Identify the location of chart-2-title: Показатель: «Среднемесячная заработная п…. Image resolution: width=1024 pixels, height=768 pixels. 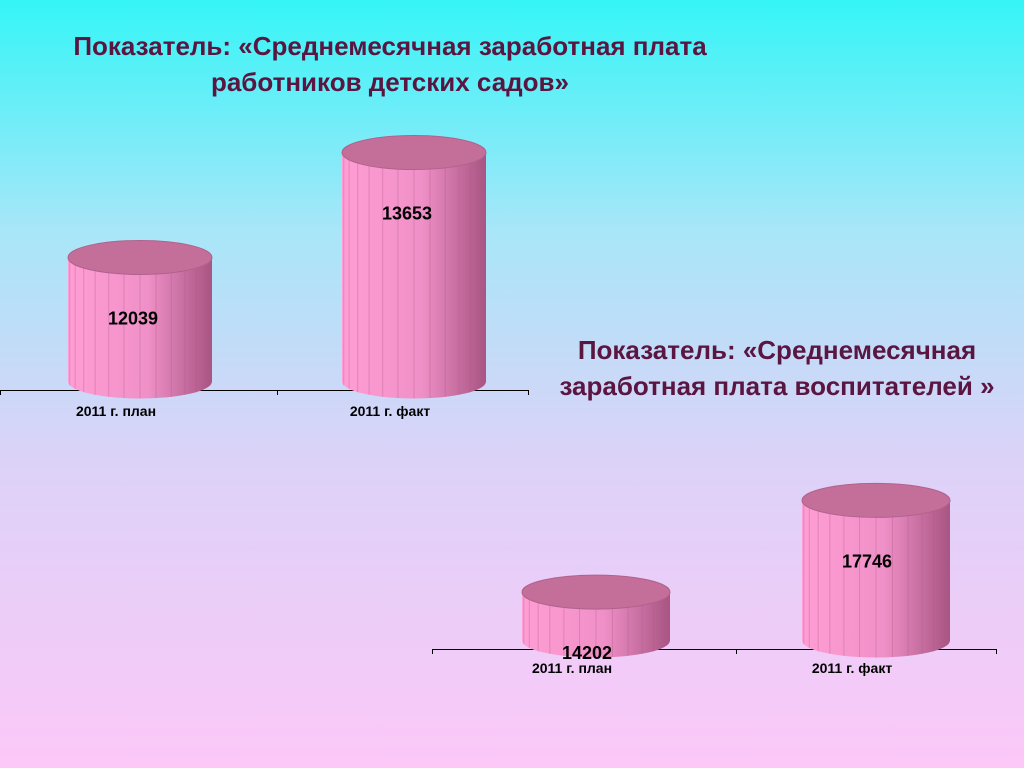
(777, 368).